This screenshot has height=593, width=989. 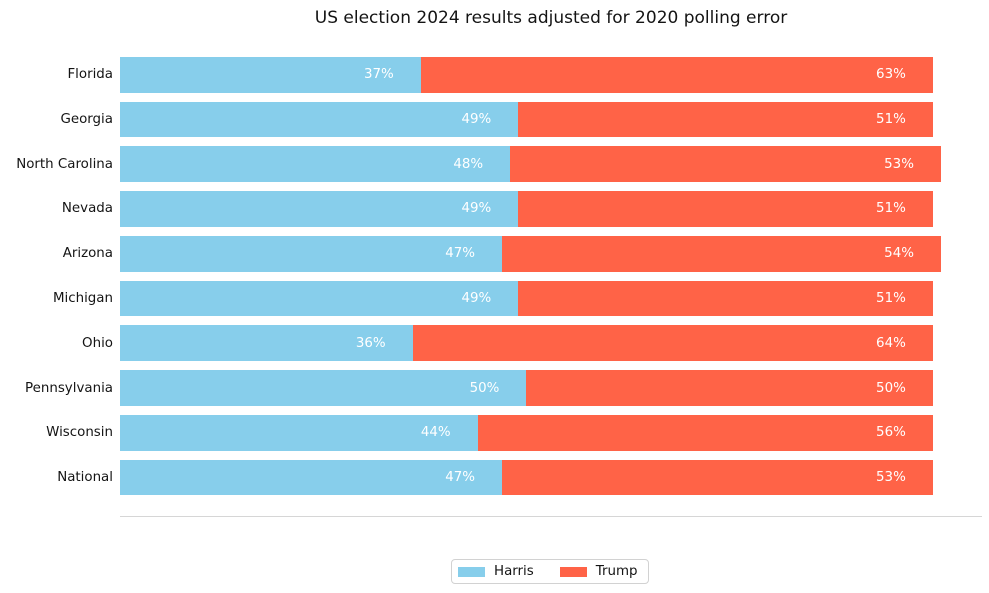 I want to click on y-tick-label: Nevada, so click(x=87, y=209).